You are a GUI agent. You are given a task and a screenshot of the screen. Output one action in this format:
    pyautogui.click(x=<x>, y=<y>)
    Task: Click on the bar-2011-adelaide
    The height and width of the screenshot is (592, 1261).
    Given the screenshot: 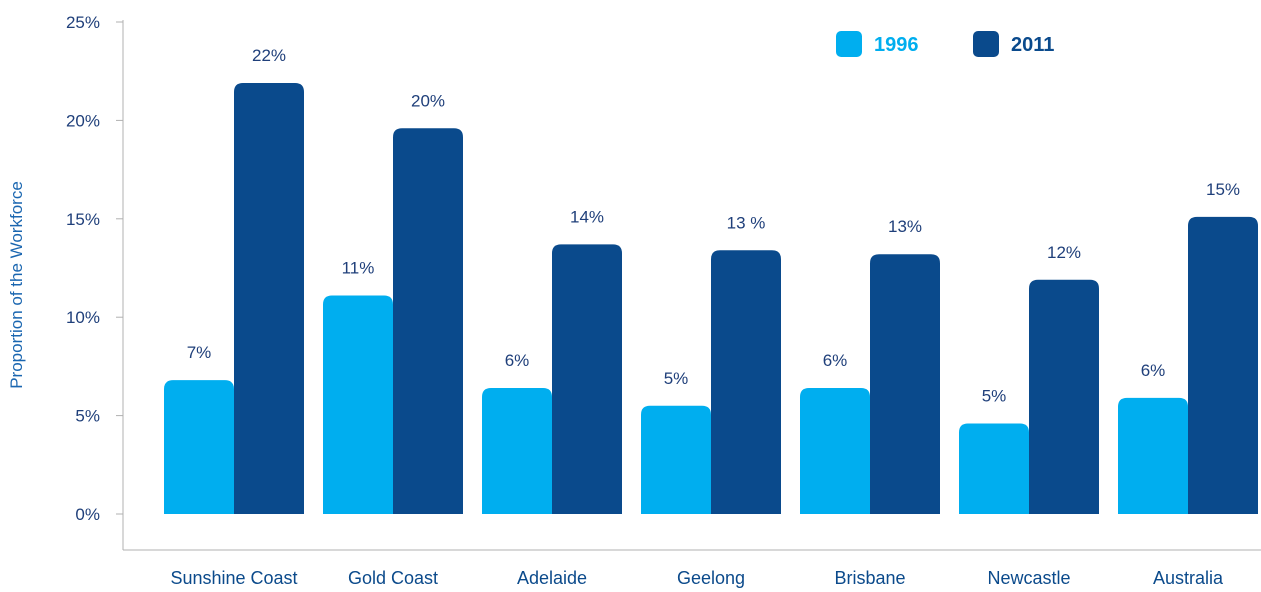 What is the action you would take?
    pyautogui.click(x=587, y=379)
    